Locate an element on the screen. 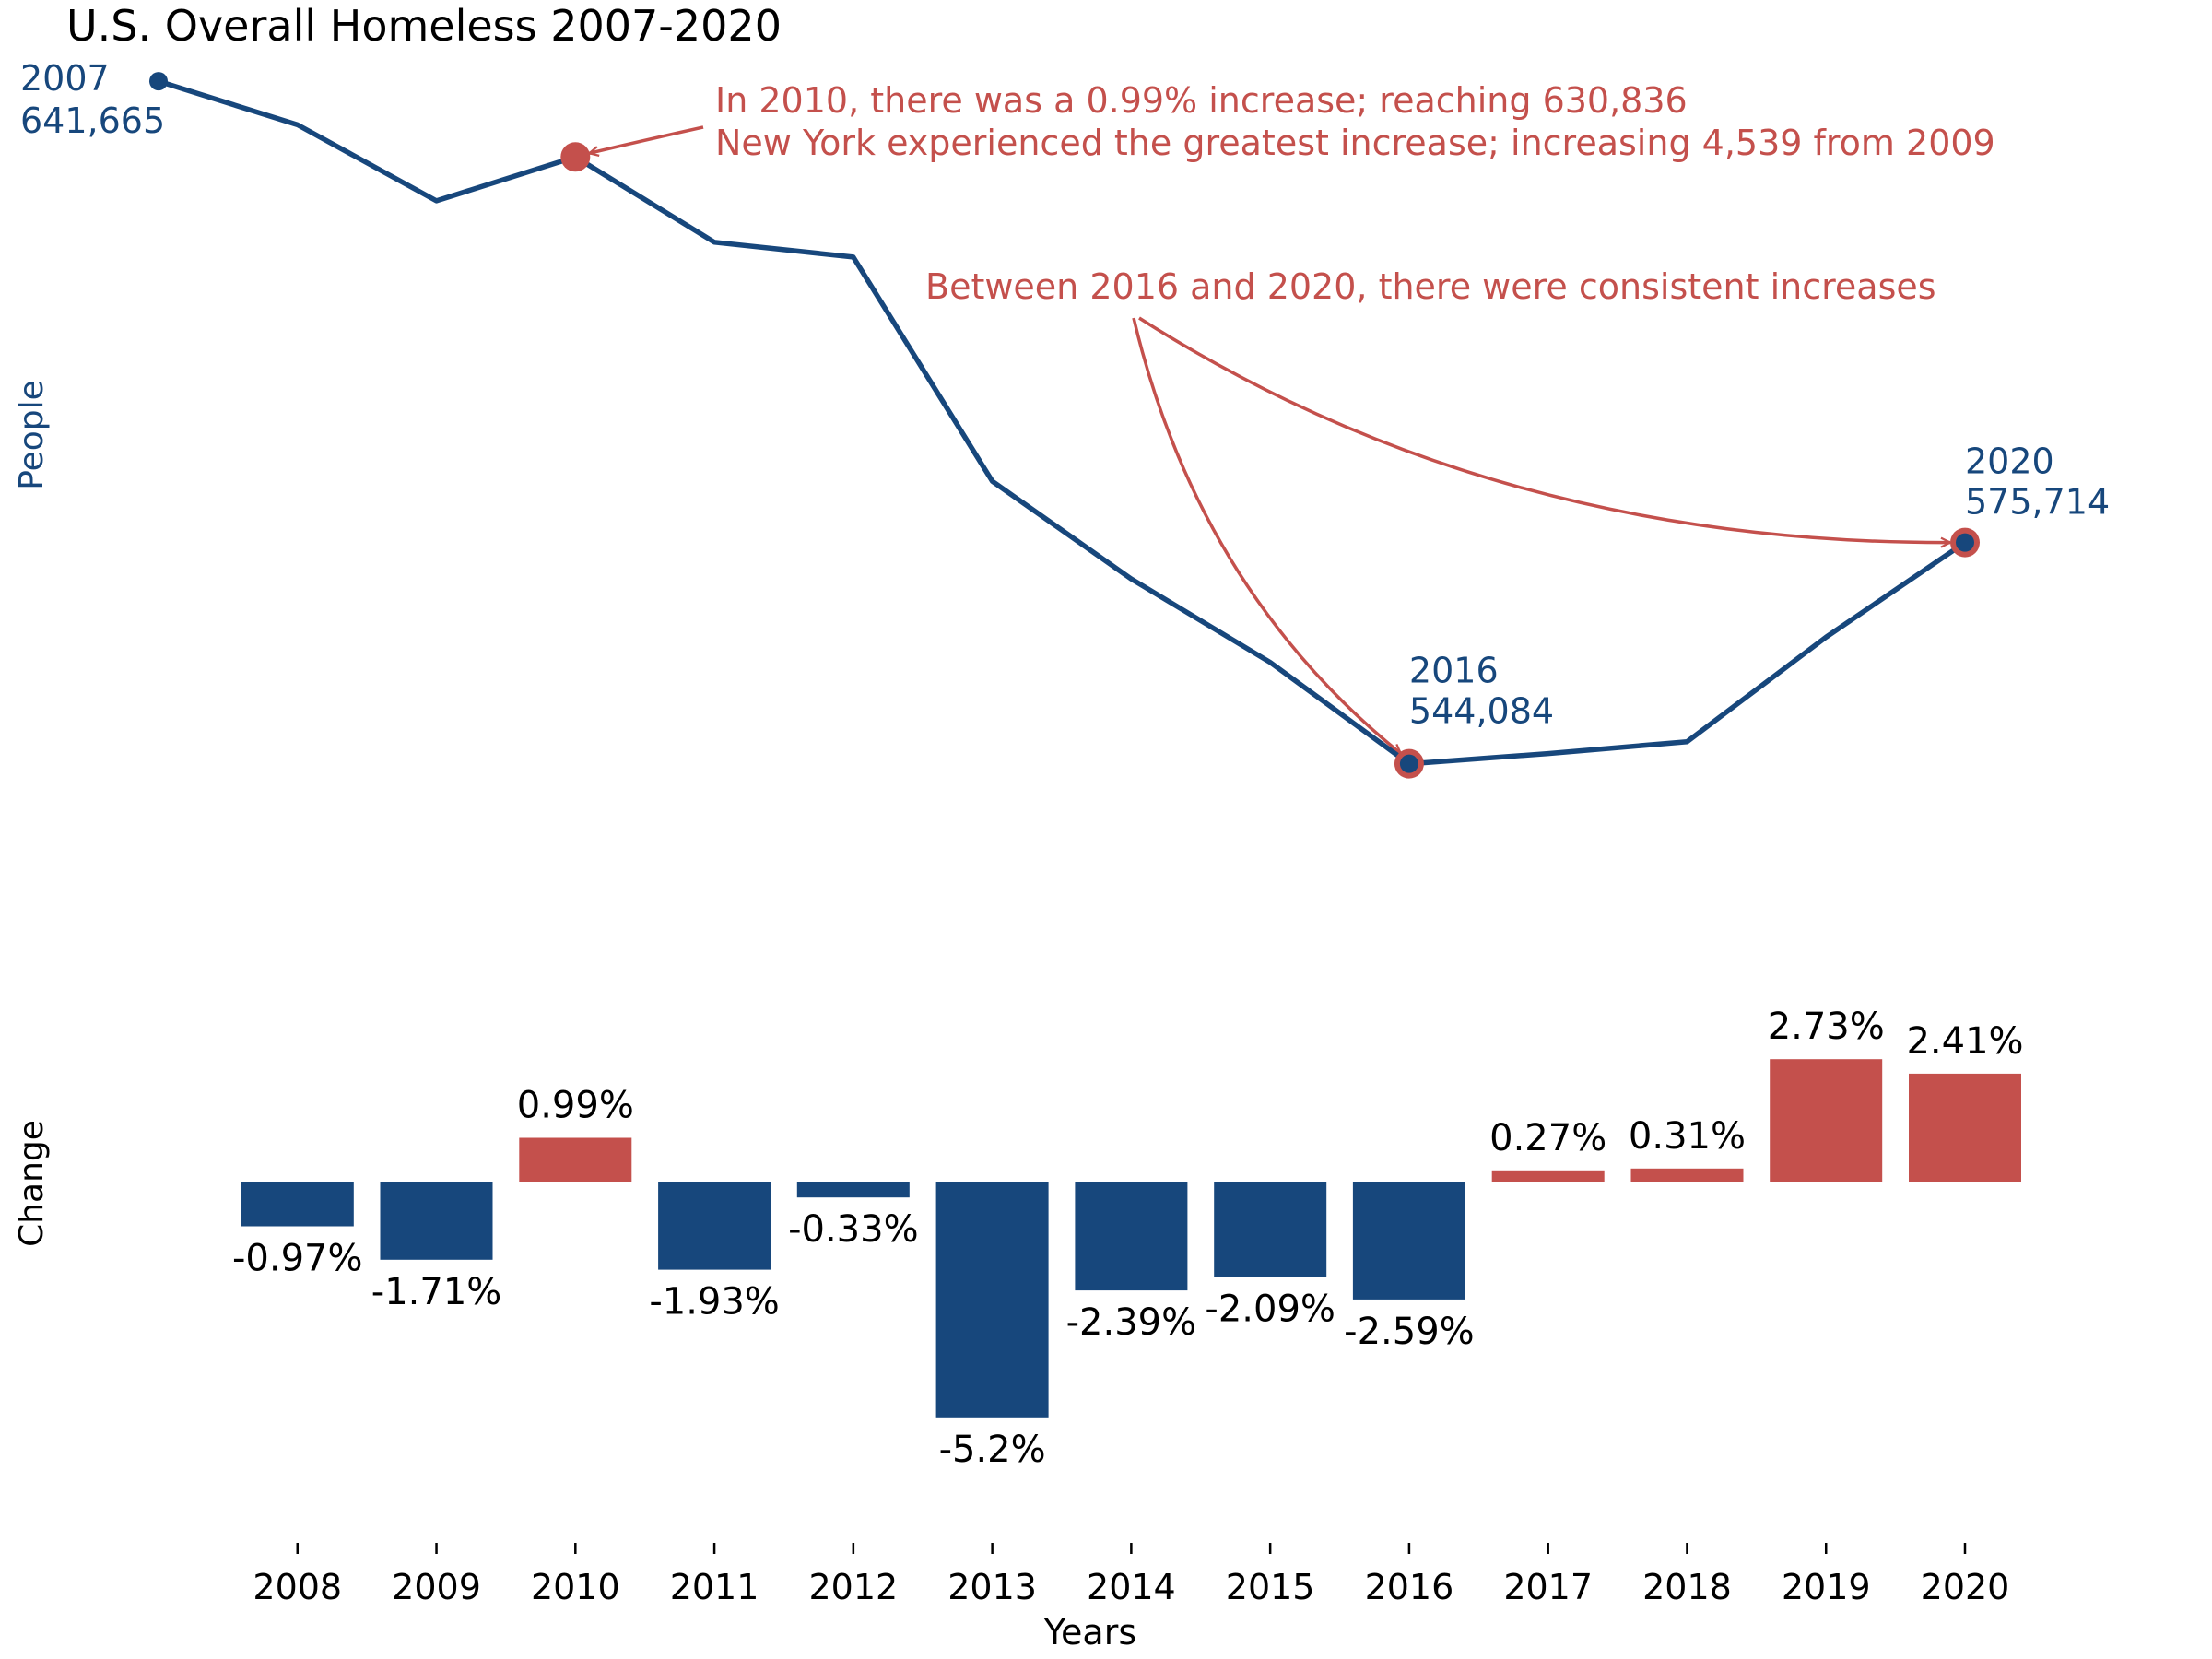 The height and width of the screenshot is (1659, 2212). point-label-value-2020: 575,714 is located at coordinates (2037, 502).